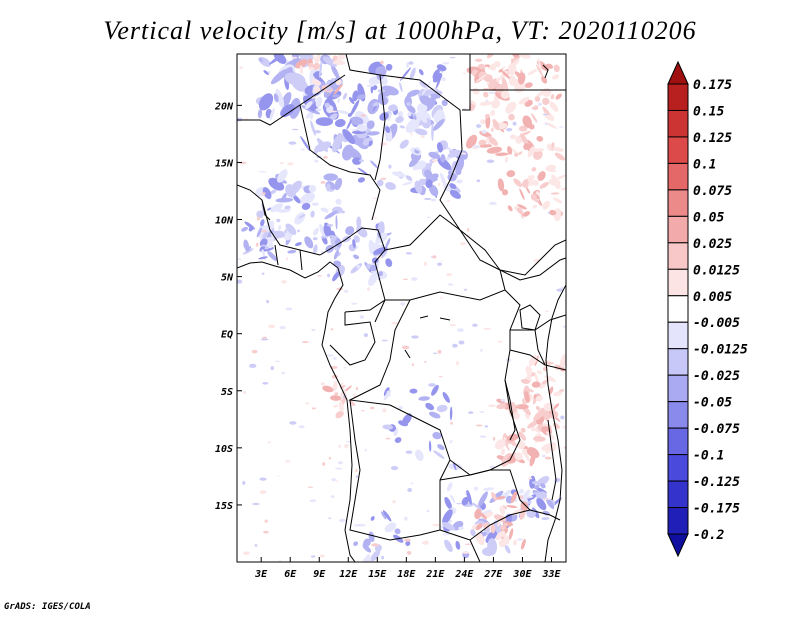 This screenshot has height=618, width=800. Describe the element at coordinates (712, 244) in the screenshot. I see `colorbar-label: 0.025` at that location.